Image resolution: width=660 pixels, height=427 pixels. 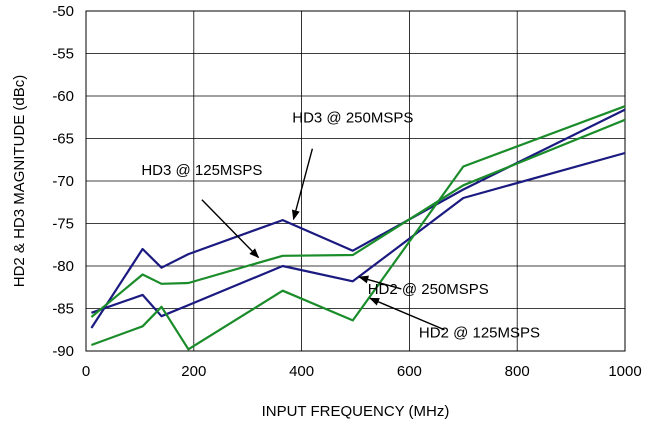 What do you see at coordinates (193, 371) in the screenshot?
I see `x-tick-label: 200` at bounding box center [193, 371].